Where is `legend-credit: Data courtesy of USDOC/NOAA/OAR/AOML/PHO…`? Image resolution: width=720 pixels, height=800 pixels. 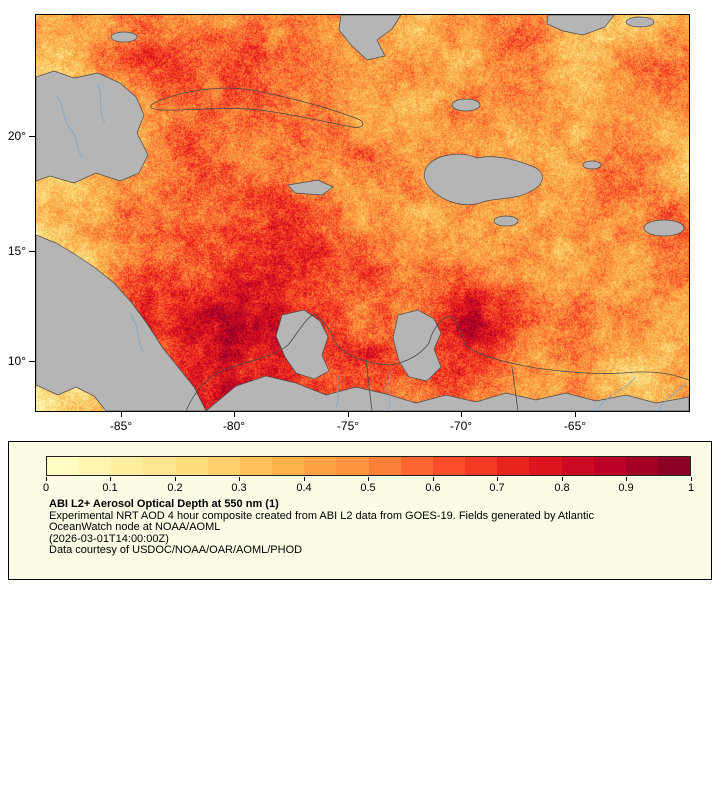
legend-credit: Data courtesy of USDOC/NOAA/OAR/AOML/PHO… is located at coordinates (176, 550).